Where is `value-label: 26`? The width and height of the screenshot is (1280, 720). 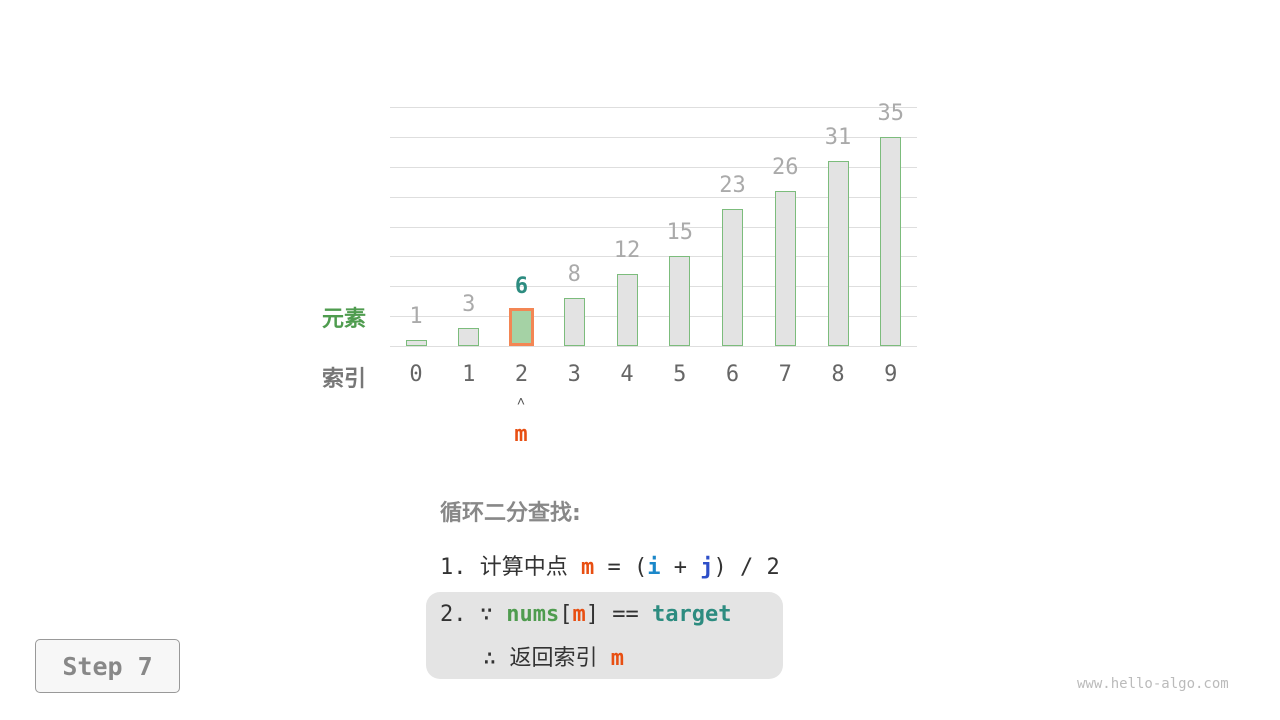 value-label: 26 is located at coordinates (785, 167).